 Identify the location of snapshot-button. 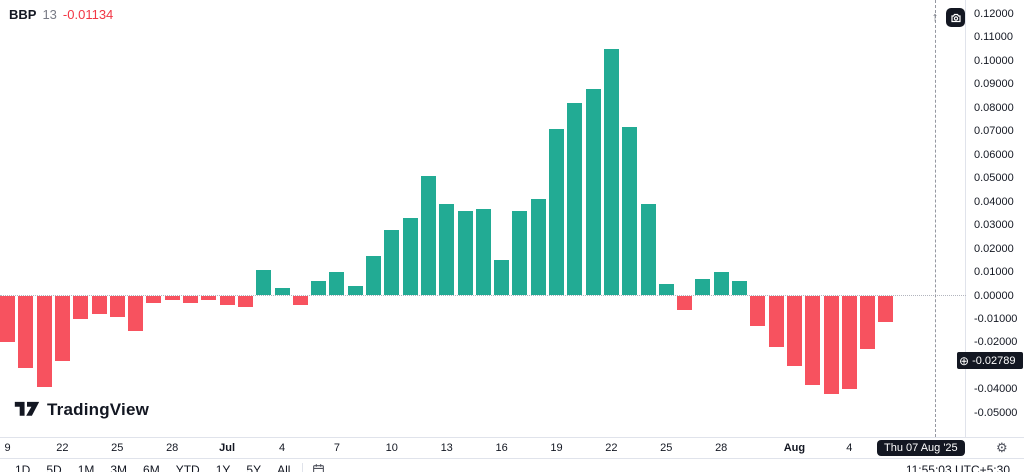
(955, 17).